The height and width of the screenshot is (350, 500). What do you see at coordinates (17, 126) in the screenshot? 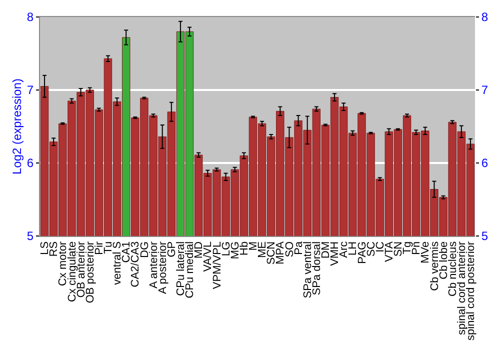
I see `y-axis-title: Log2 (expression)` at bounding box center [17, 126].